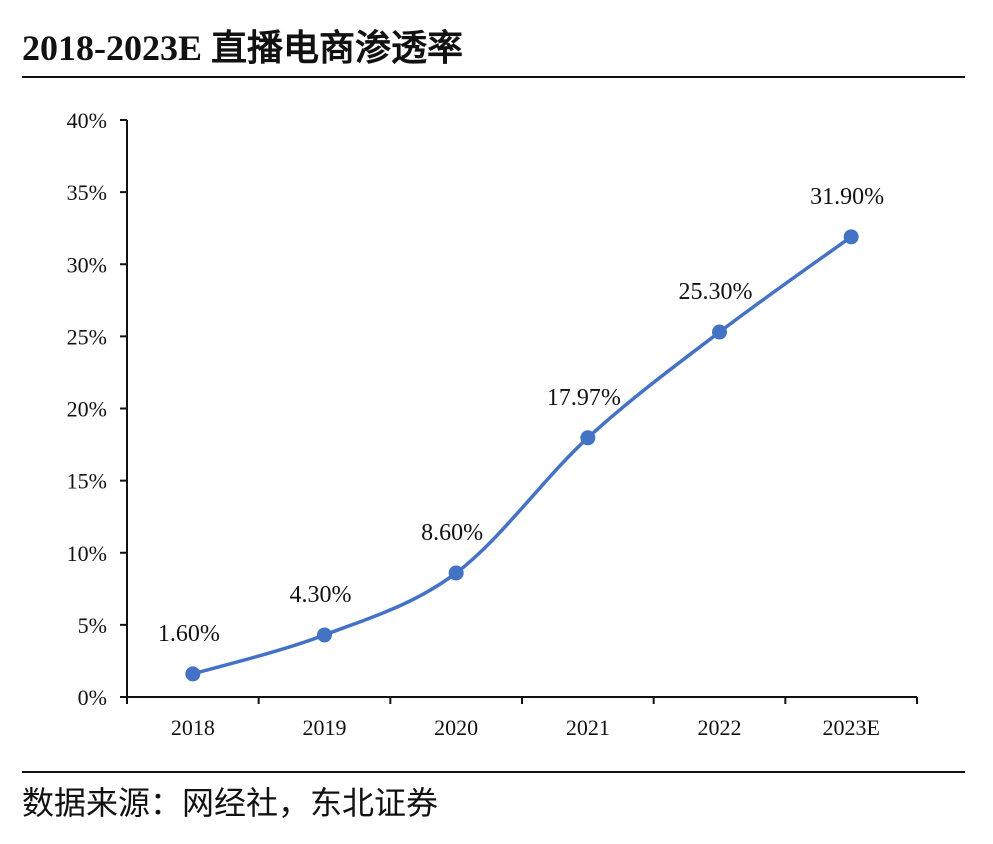 The image size is (993, 844). What do you see at coordinates (325, 727) in the screenshot?
I see `x-tick-label: 2019` at bounding box center [325, 727].